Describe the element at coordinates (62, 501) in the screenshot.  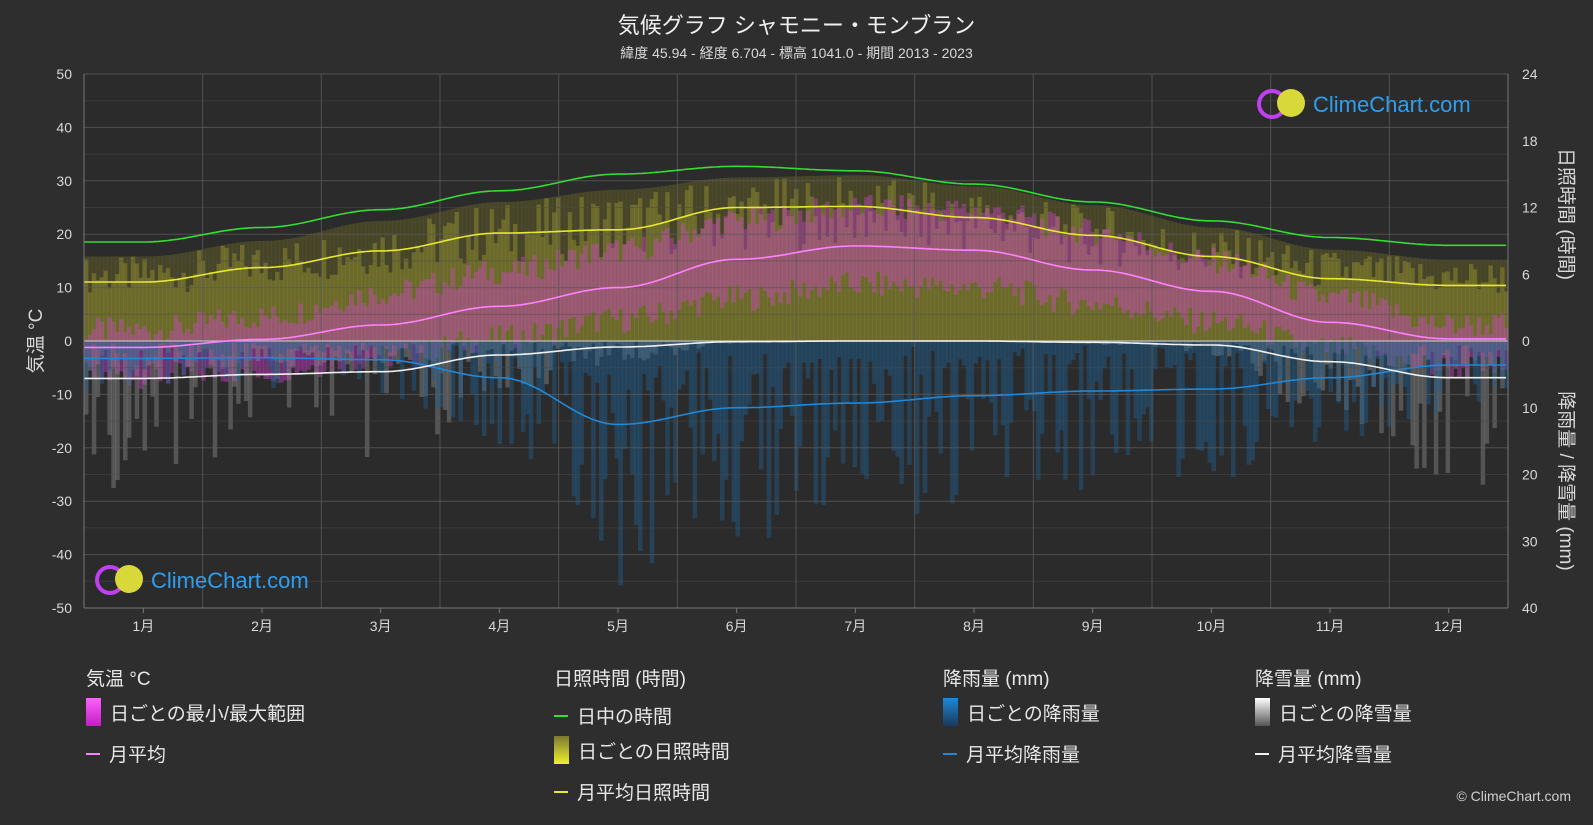
I see `y-left-tick-label: -30` at that location.